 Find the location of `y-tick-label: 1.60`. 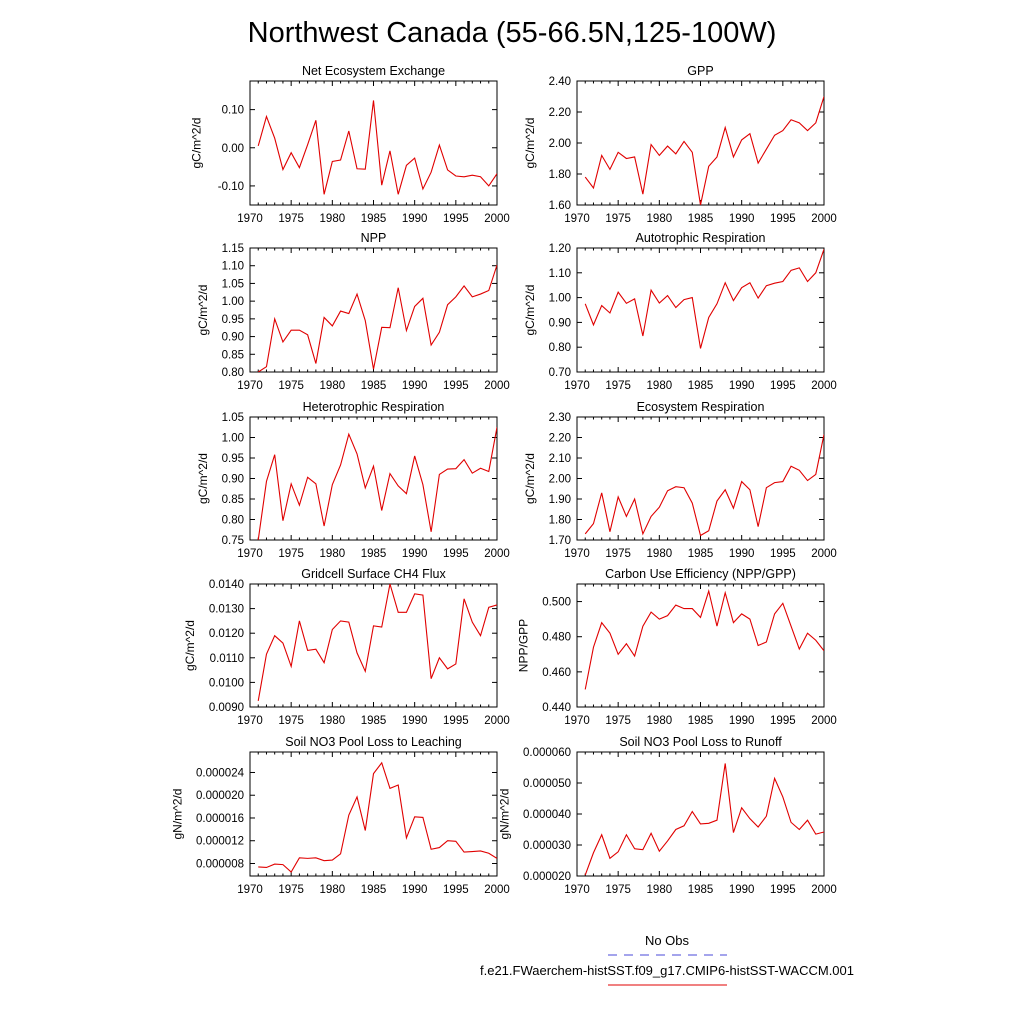

y-tick-label: 1.60 is located at coordinates (560, 206).